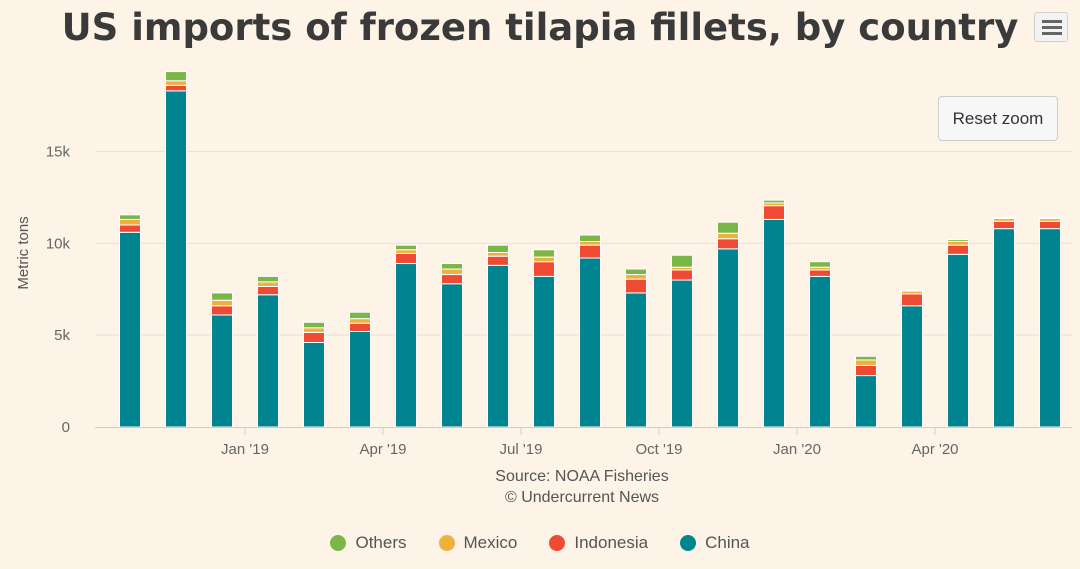  What do you see at coordinates (58, 243) in the screenshot?
I see `y-tick-label: 10k` at bounding box center [58, 243].